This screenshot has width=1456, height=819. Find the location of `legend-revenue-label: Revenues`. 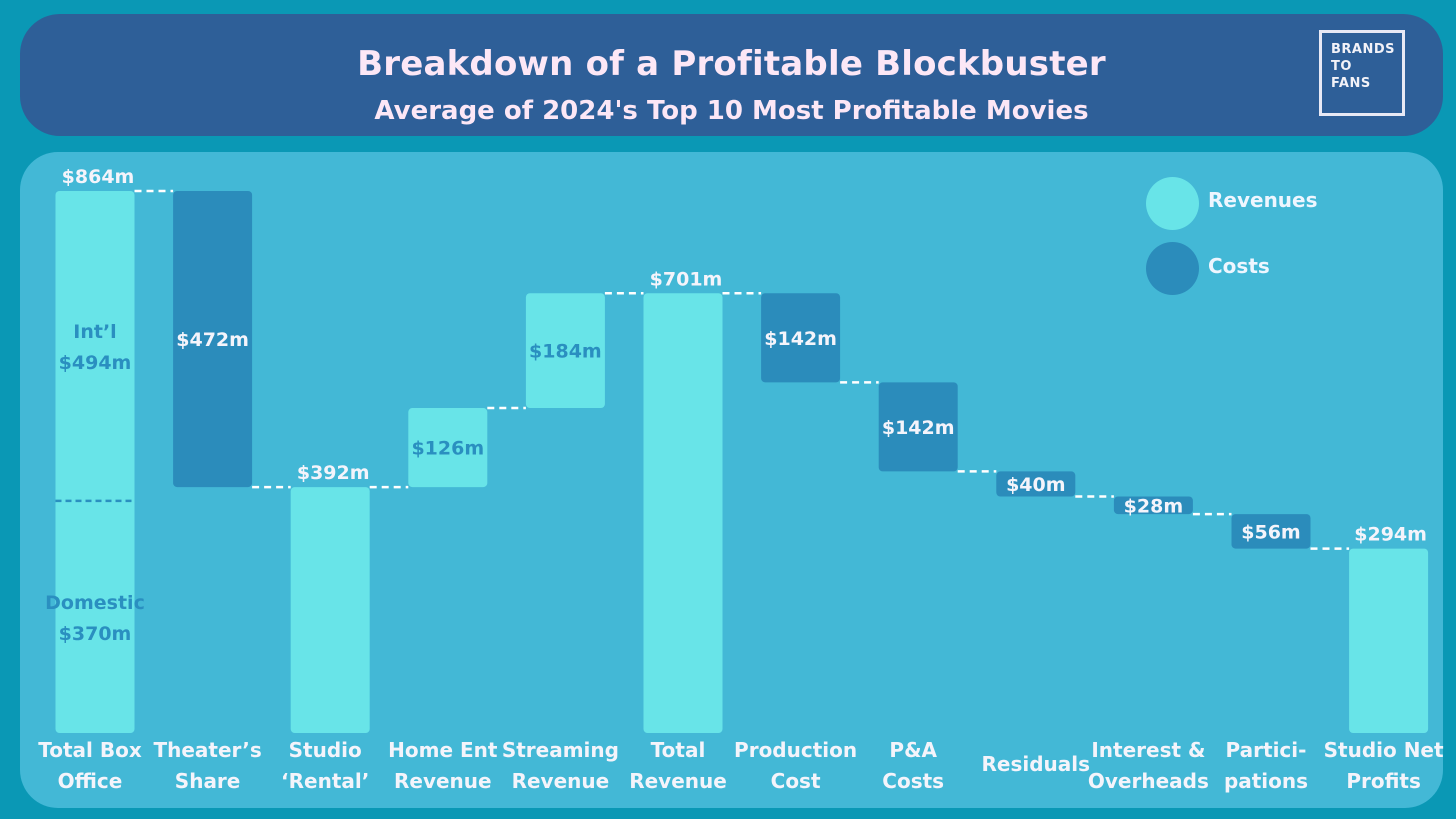

legend-revenue-label: Revenues is located at coordinates (1263, 200).